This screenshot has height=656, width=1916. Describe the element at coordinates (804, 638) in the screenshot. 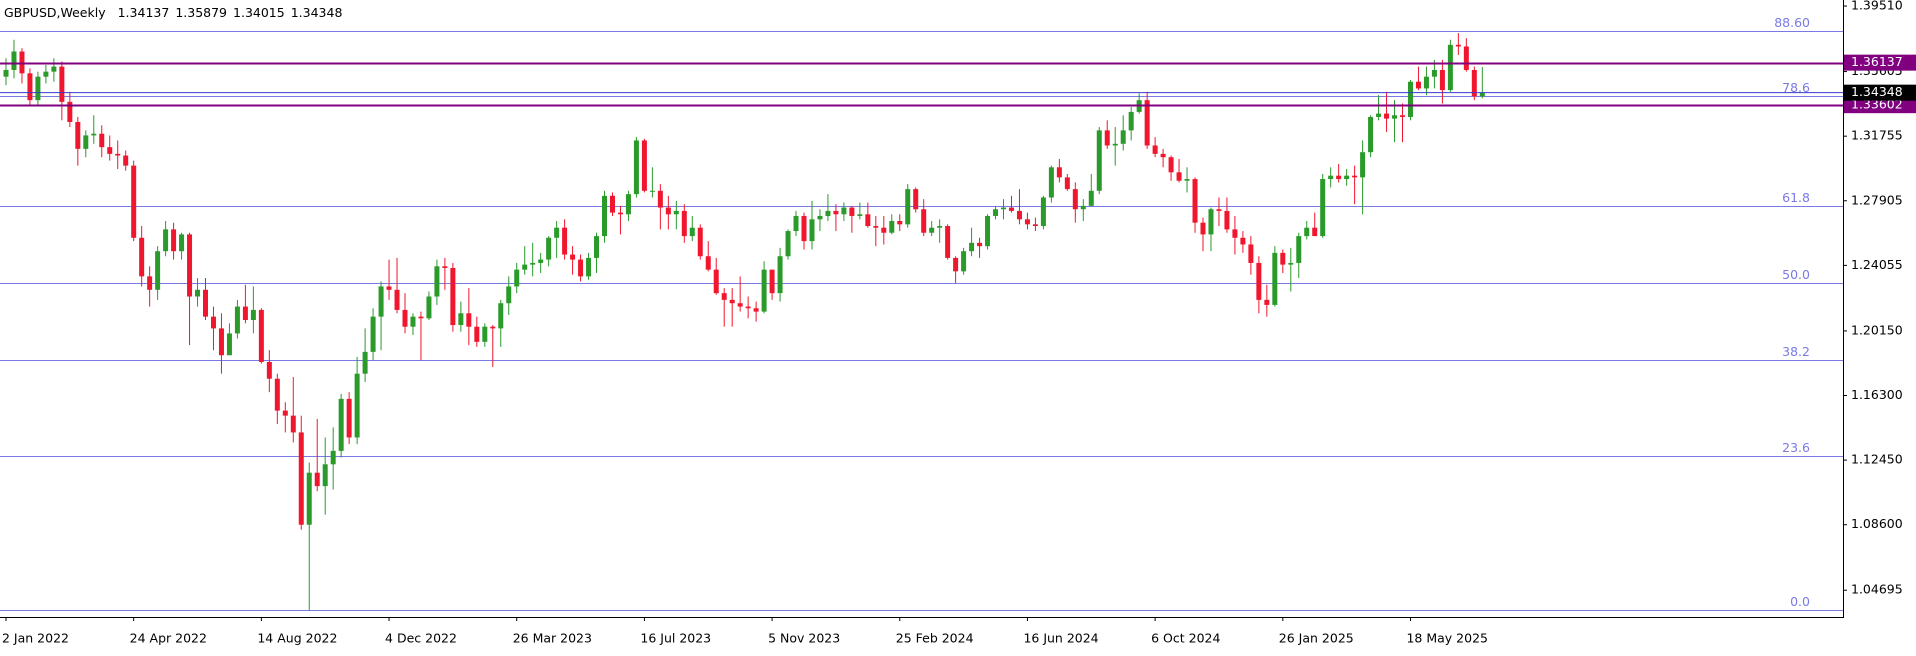

I see `x-tick-label: 5 Nov 2023` at that location.